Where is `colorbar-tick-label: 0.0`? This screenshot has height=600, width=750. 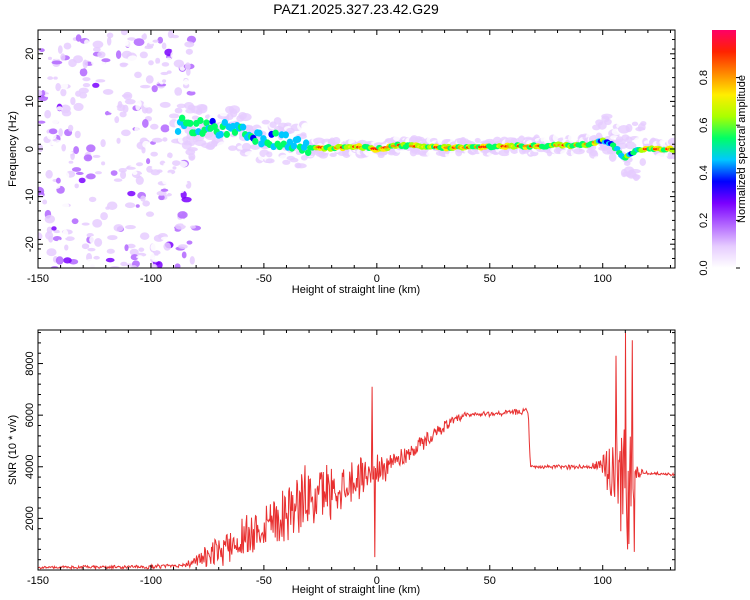
colorbar-tick-label: 0.0 is located at coordinates (704, 267).